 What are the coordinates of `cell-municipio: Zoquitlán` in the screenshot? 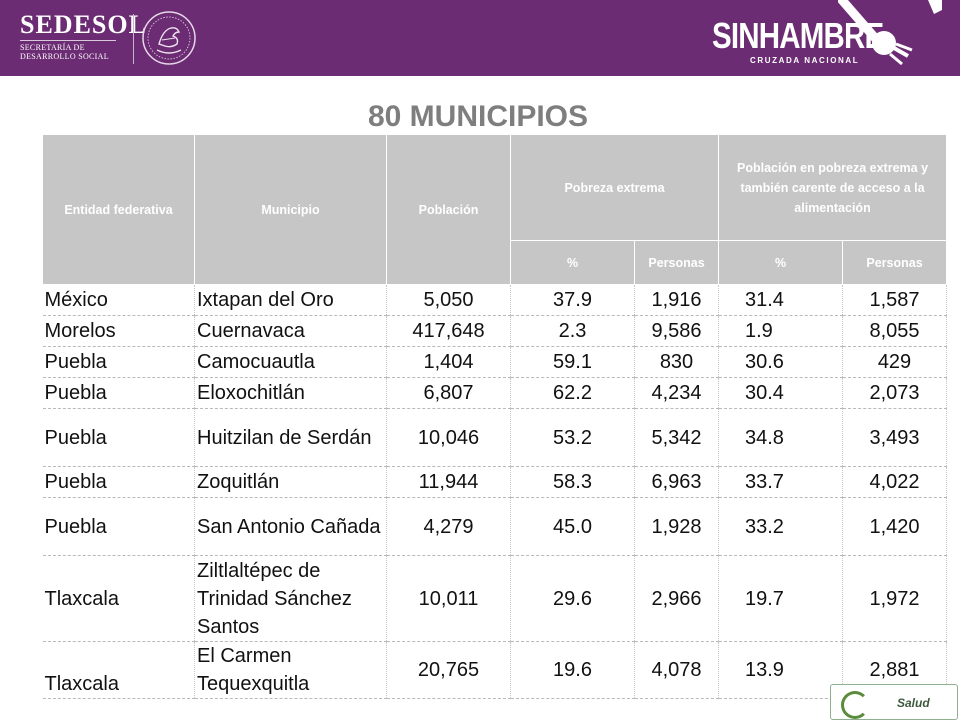 It's located at (290, 482).